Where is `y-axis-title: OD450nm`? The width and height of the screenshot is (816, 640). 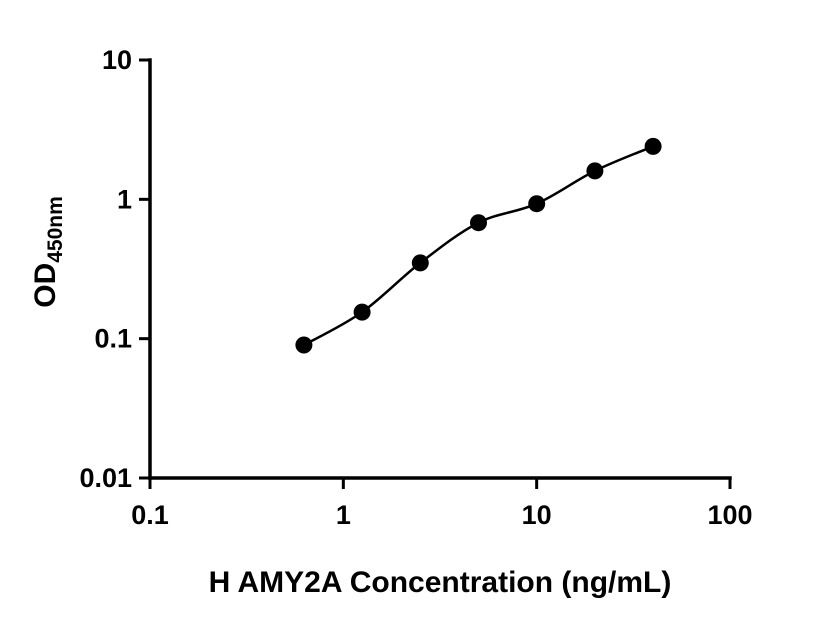 y-axis-title: OD450nm is located at coordinates (48, 252).